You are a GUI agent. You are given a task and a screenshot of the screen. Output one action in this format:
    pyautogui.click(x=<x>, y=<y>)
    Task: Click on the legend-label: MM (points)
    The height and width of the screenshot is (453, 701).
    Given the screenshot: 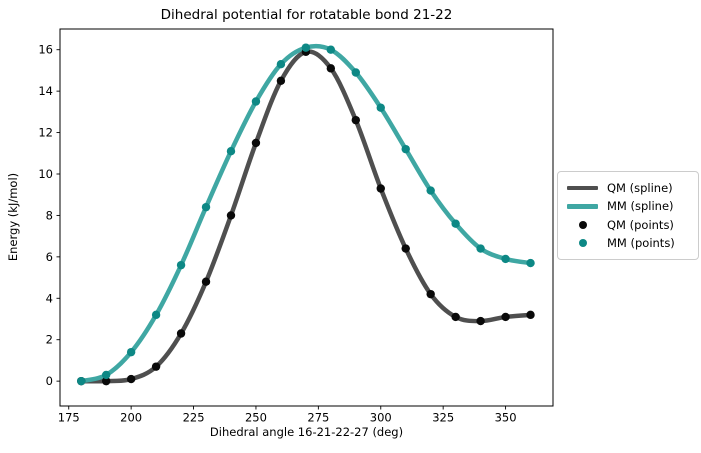 What is the action you would take?
    pyautogui.click(x=641, y=242)
    